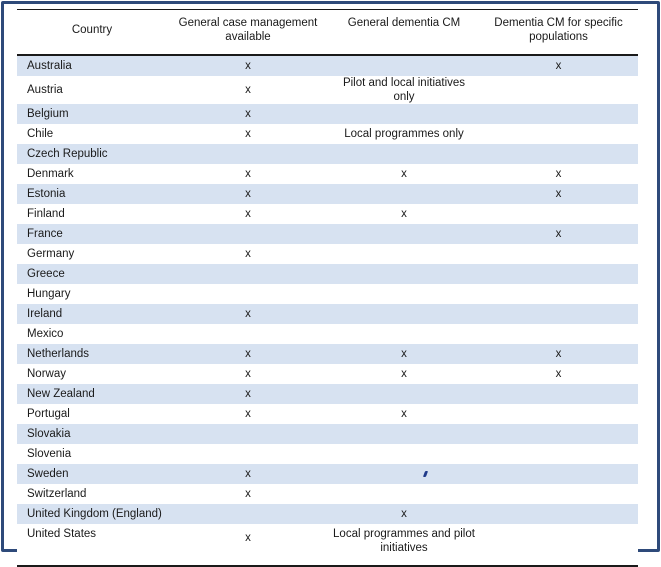 The image size is (661, 567). Describe the element at coordinates (404, 134) in the screenshot. I see `cell-dementia-cm: Local programmes only` at that location.